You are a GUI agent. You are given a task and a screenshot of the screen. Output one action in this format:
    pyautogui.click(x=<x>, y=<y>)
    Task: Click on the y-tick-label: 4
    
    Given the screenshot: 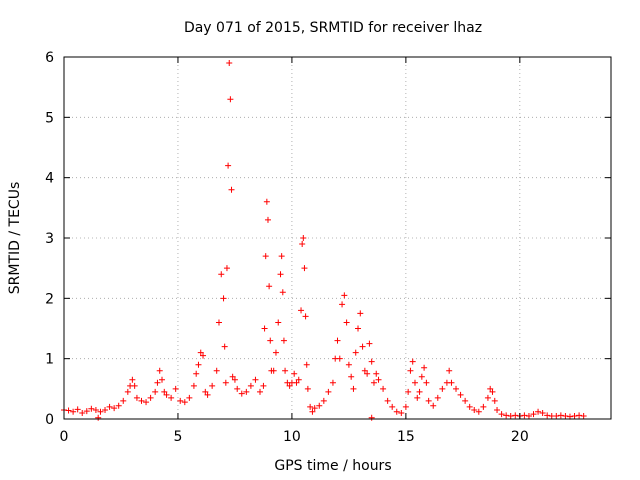 What is the action you would take?
    pyautogui.click(x=49, y=179)
    